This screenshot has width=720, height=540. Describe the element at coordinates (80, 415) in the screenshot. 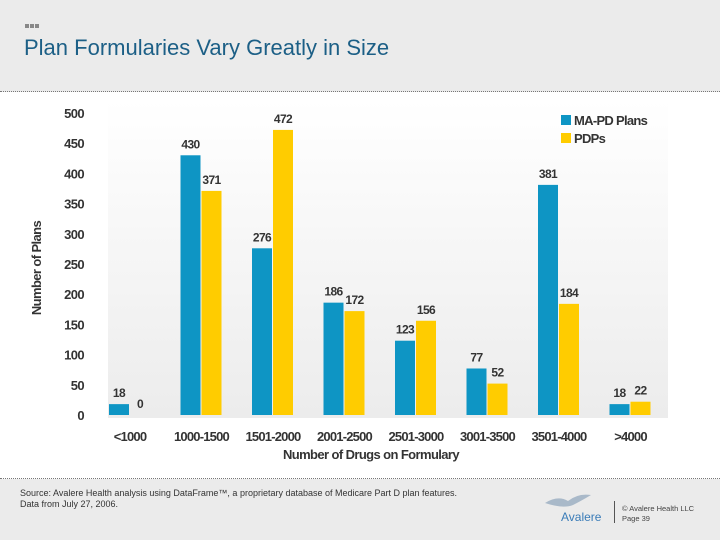

I see `y-tick-label: 0` at that location.